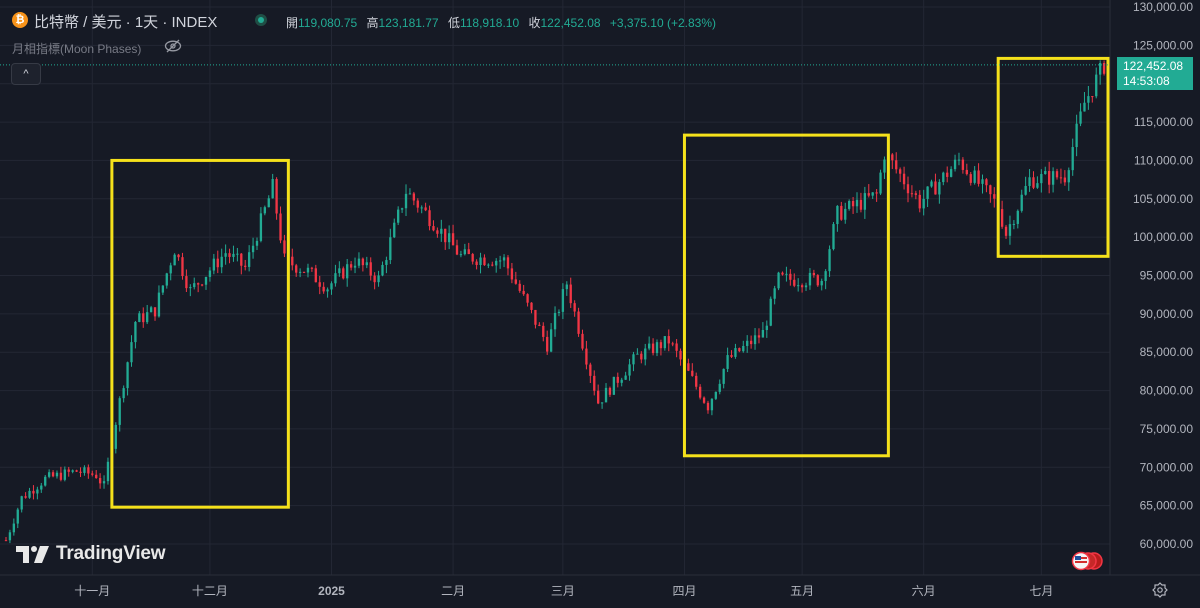  Describe the element at coordinates (26, 74) in the screenshot. I see `collapse-legend-button: ^` at that location.